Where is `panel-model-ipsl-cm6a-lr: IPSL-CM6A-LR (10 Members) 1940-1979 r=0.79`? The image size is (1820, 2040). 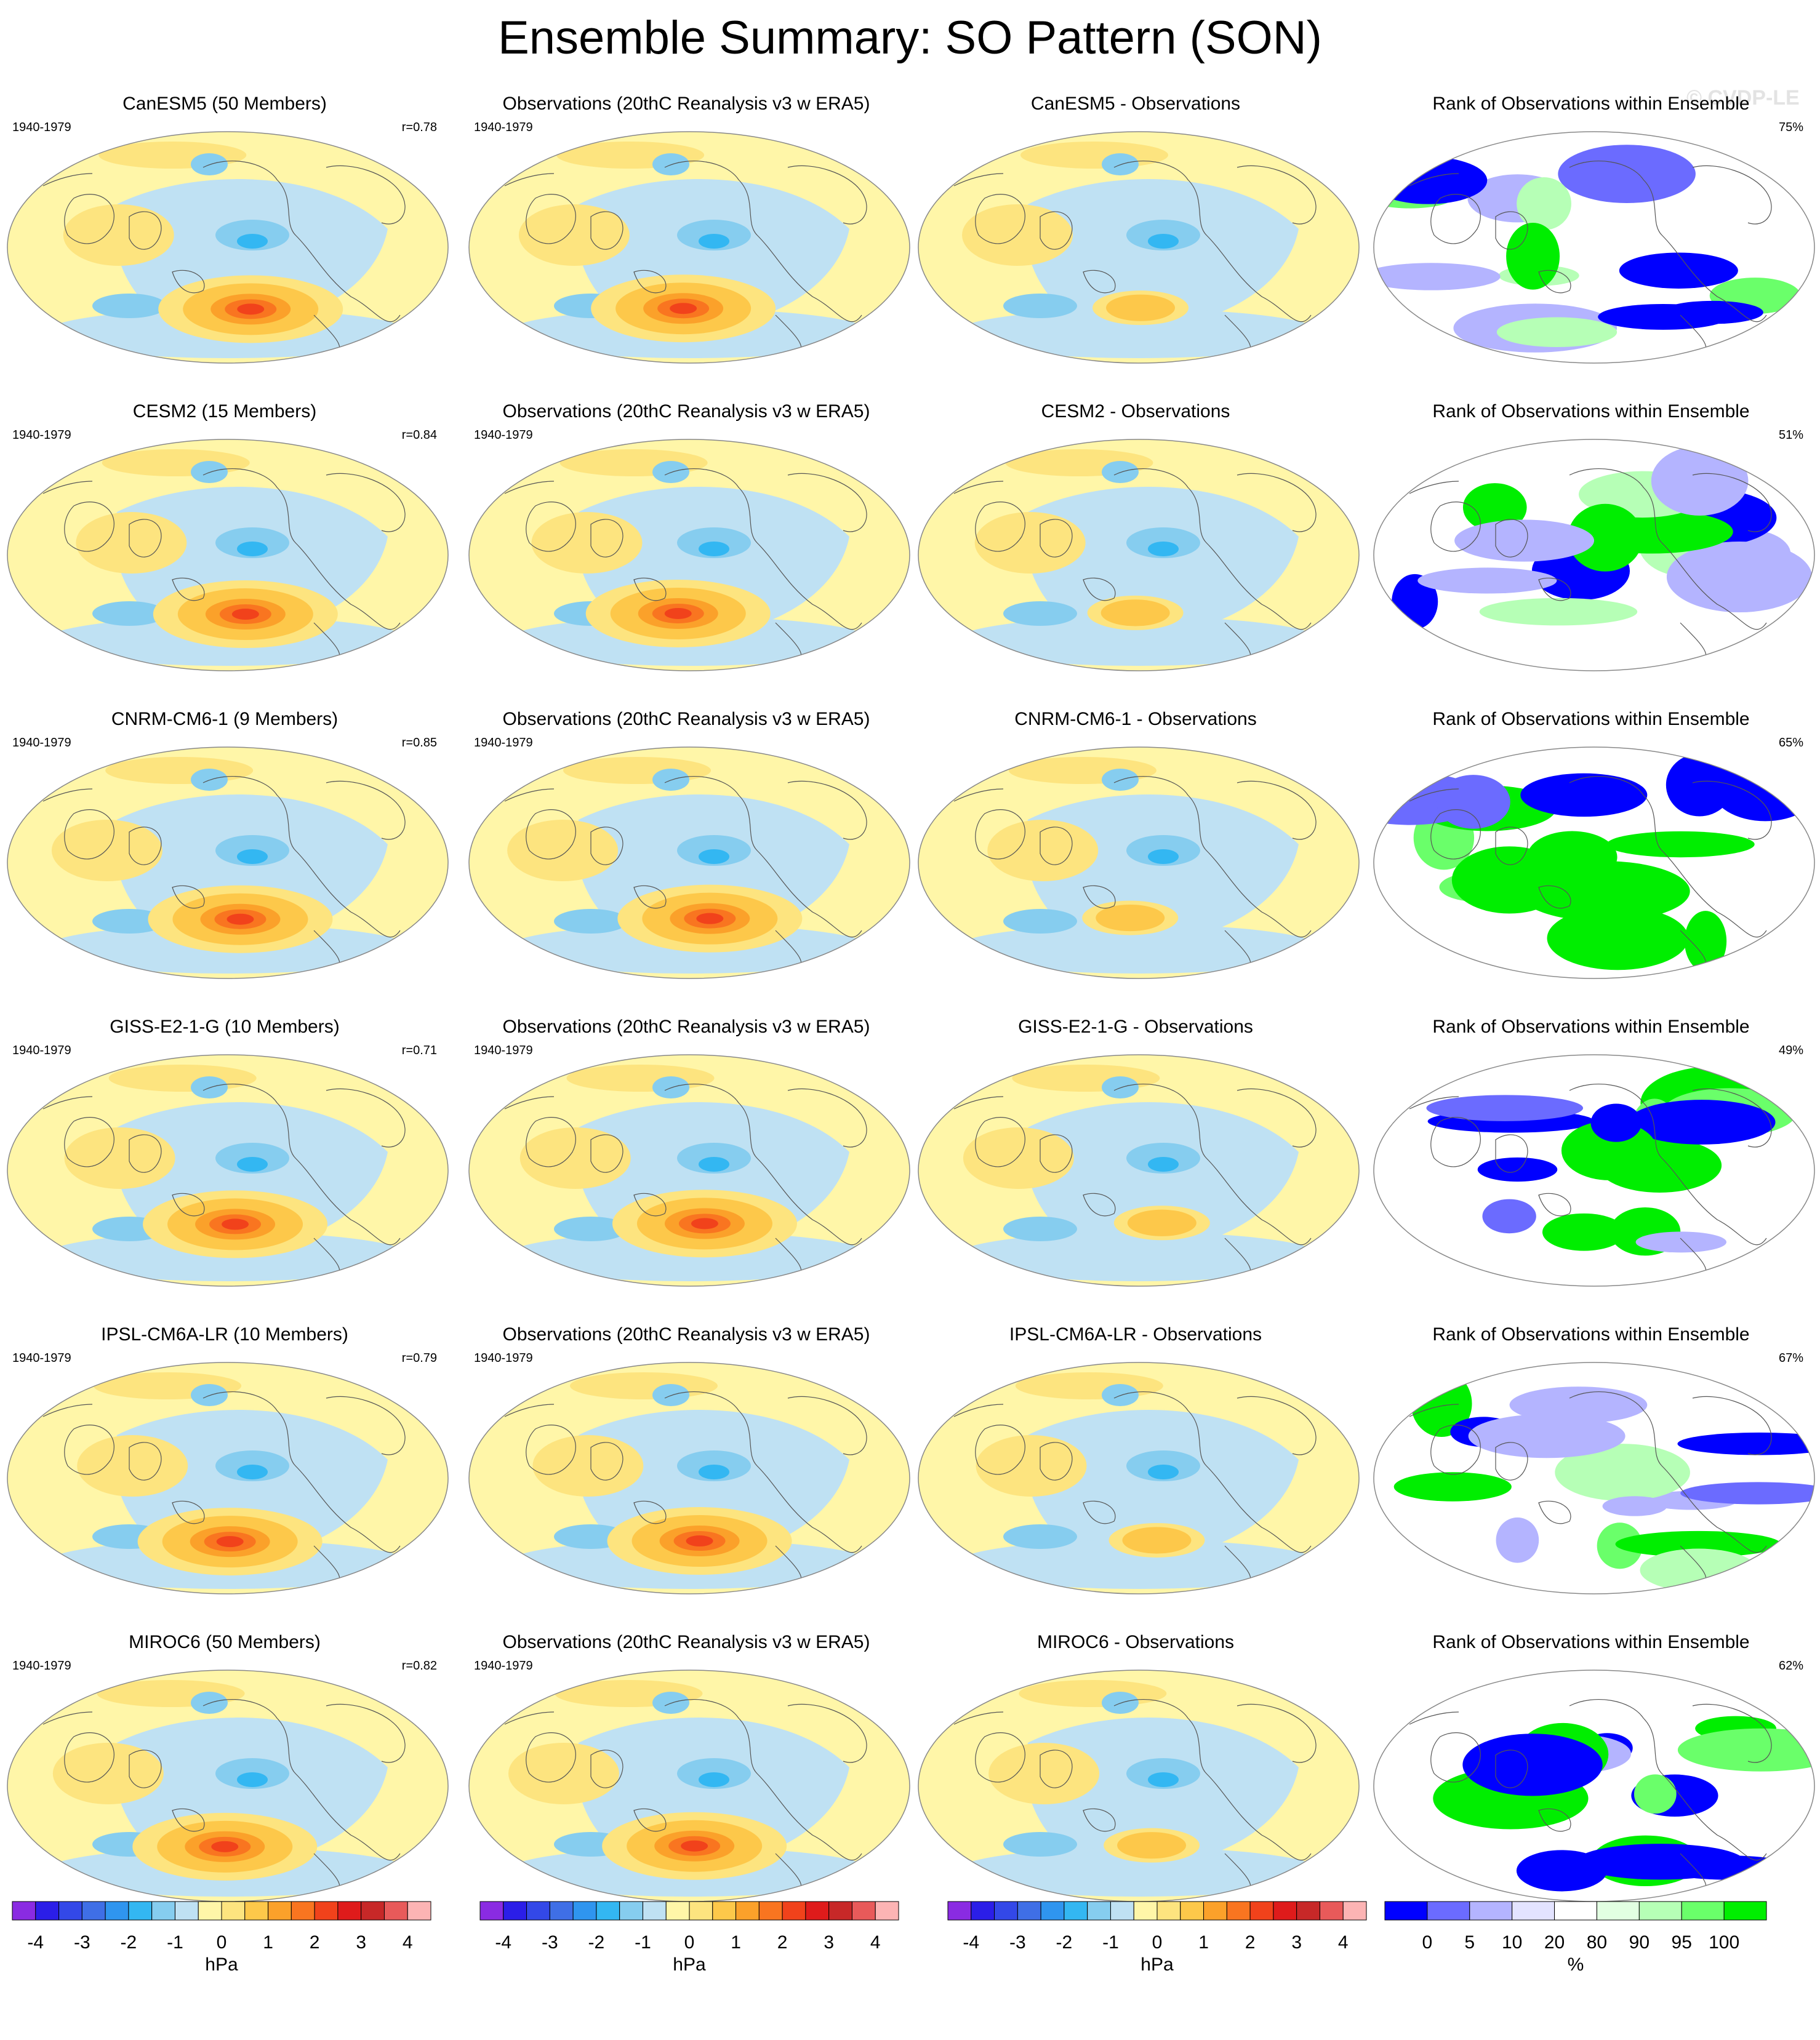
panel-model-ipsl-cm6a-lr: IPSL-CM6A-LR (10 Members) 1940-1979 r=0.79 is located at coordinates (224, 1464).